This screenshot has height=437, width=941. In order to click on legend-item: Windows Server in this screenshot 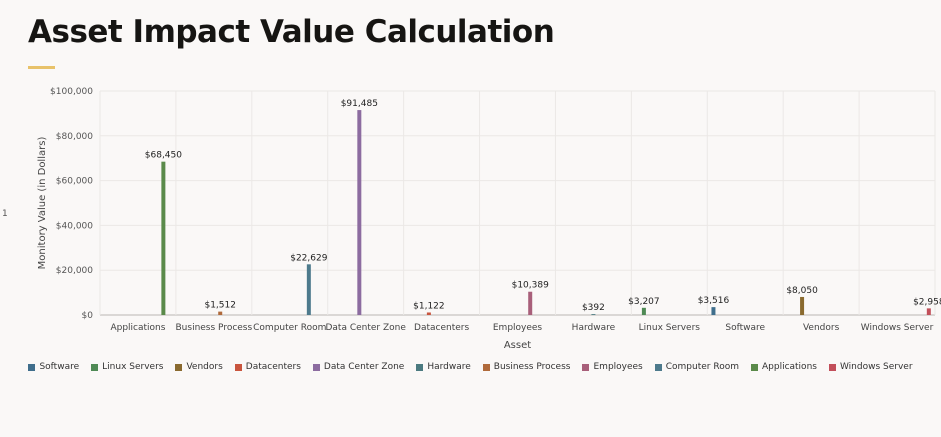, I will do `click(870, 367)`.